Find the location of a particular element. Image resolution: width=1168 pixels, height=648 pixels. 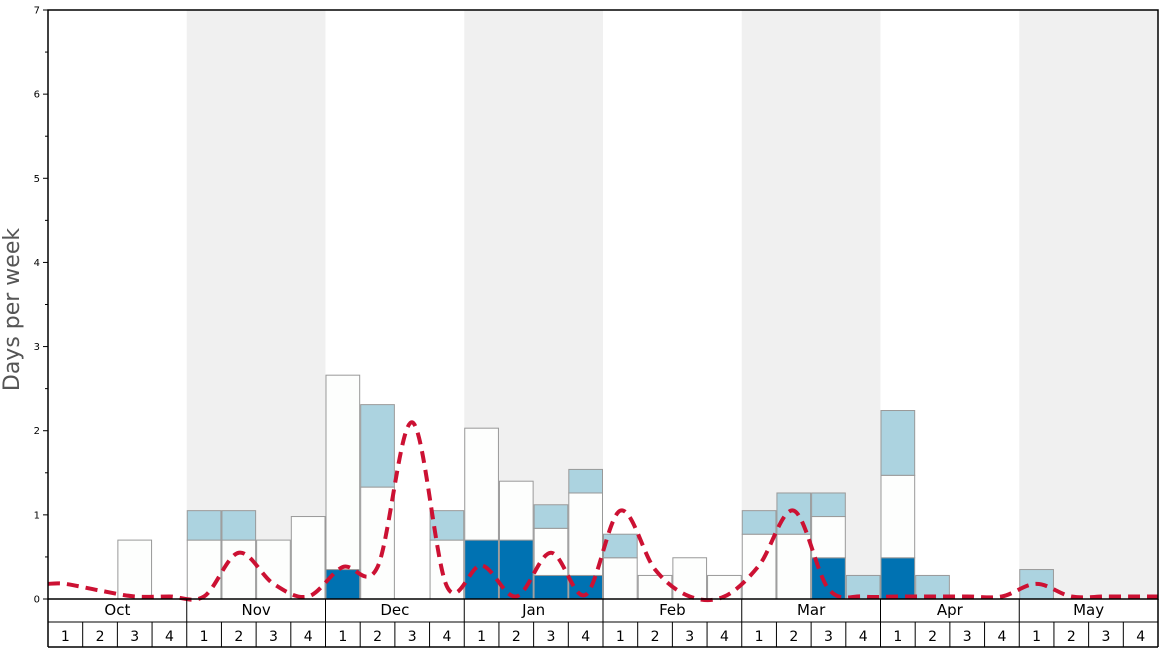

month-label-mar: Mar is located at coordinates (811, 610).